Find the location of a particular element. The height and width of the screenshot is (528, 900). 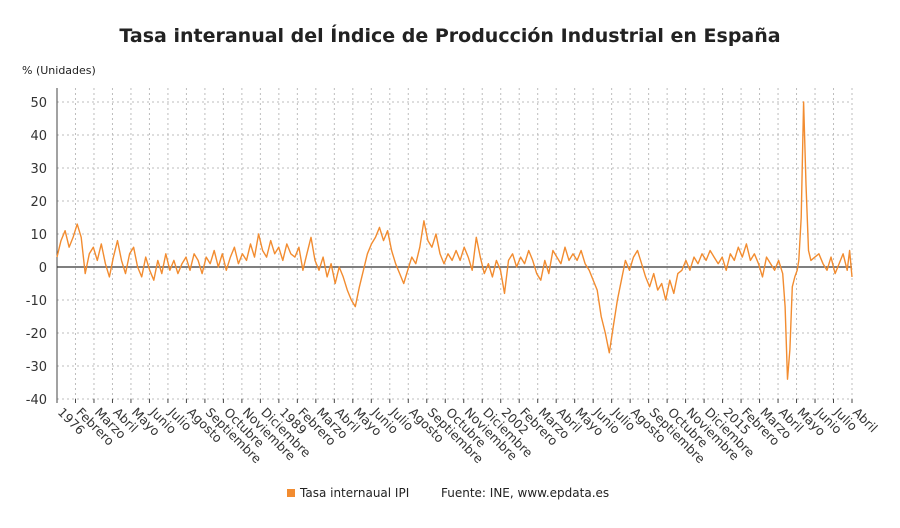

y-tick-label: 0 is located at coordinates (43, 268).